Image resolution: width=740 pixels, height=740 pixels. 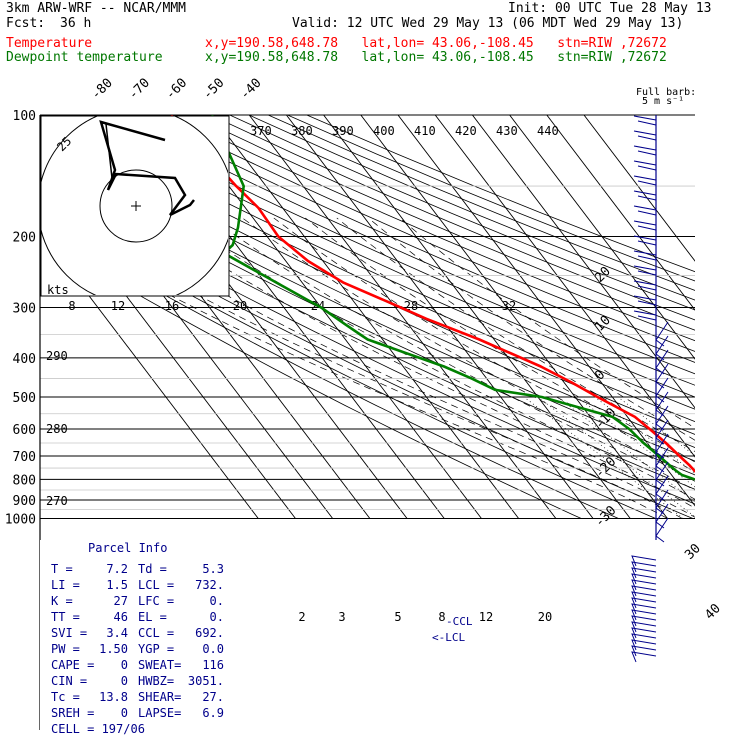 What do you see at coordinates (24, 480) in the screenshot?
I see `pressure-label: 800` at bounding box center [24, 480].